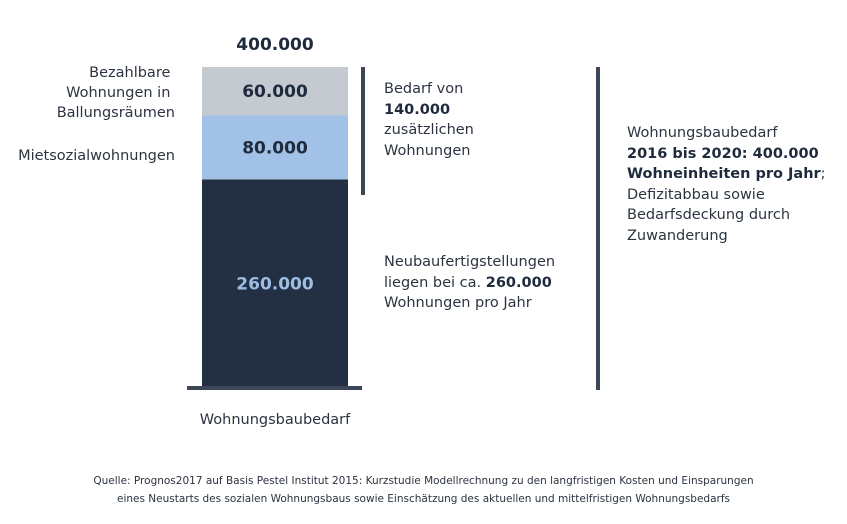 Image resolution: width=847 pixels, height=524 pixels. Describe the element at coordinates (598, 228) in the screenshot. I see `bracket-total-demand` at that location.